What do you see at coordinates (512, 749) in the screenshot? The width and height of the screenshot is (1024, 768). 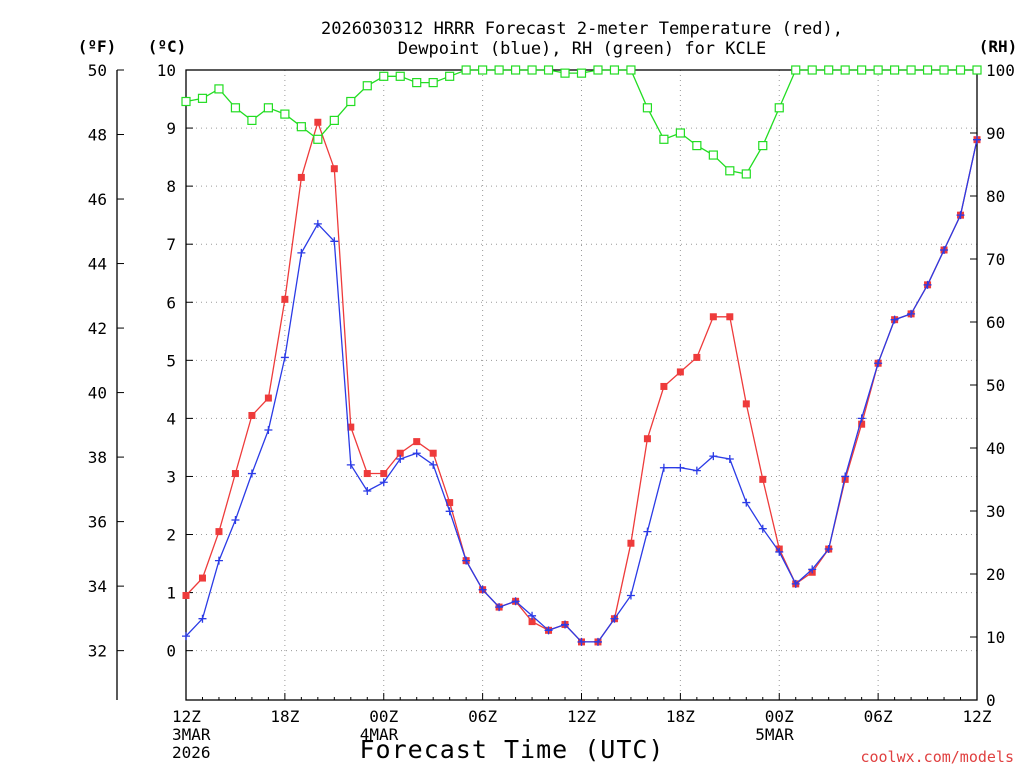 I see `x-axis-label: Forecast Time (UTC)` at bounding box center [512, 749].